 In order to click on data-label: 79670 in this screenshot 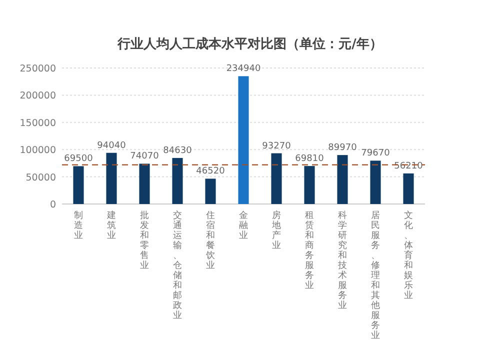, I will do `click(375, 153)`.